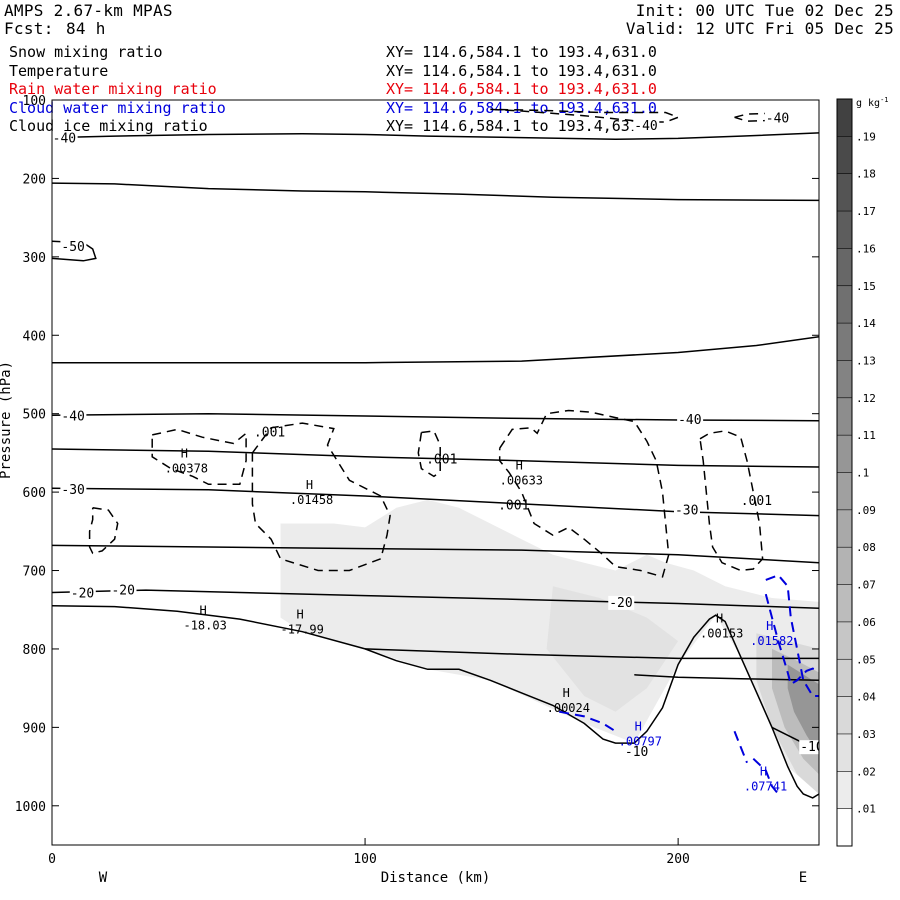 Image resolution: width=900 pixels, height=900 pixels. What do you see at coordinates (765, 786) in the screenshot?
I see `max-value-label: .07741` at bounding box center [765, 786].